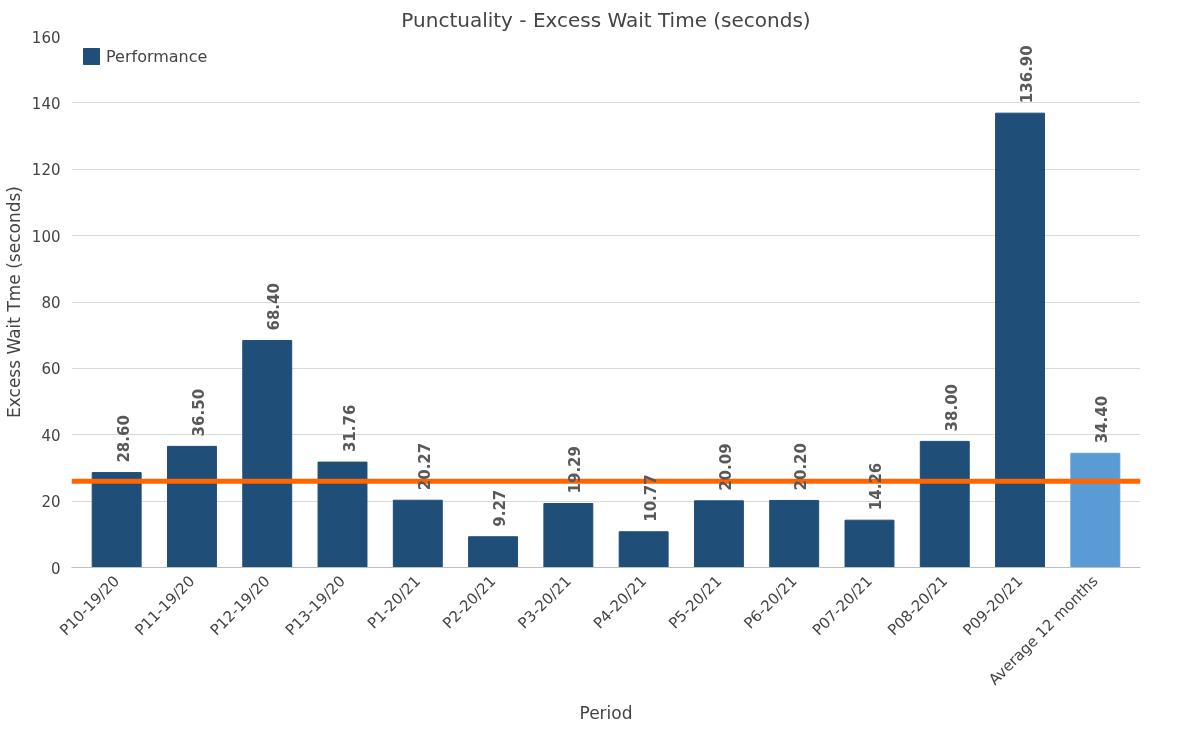  I want to click on legend-label: Performance, so click(157, 56).